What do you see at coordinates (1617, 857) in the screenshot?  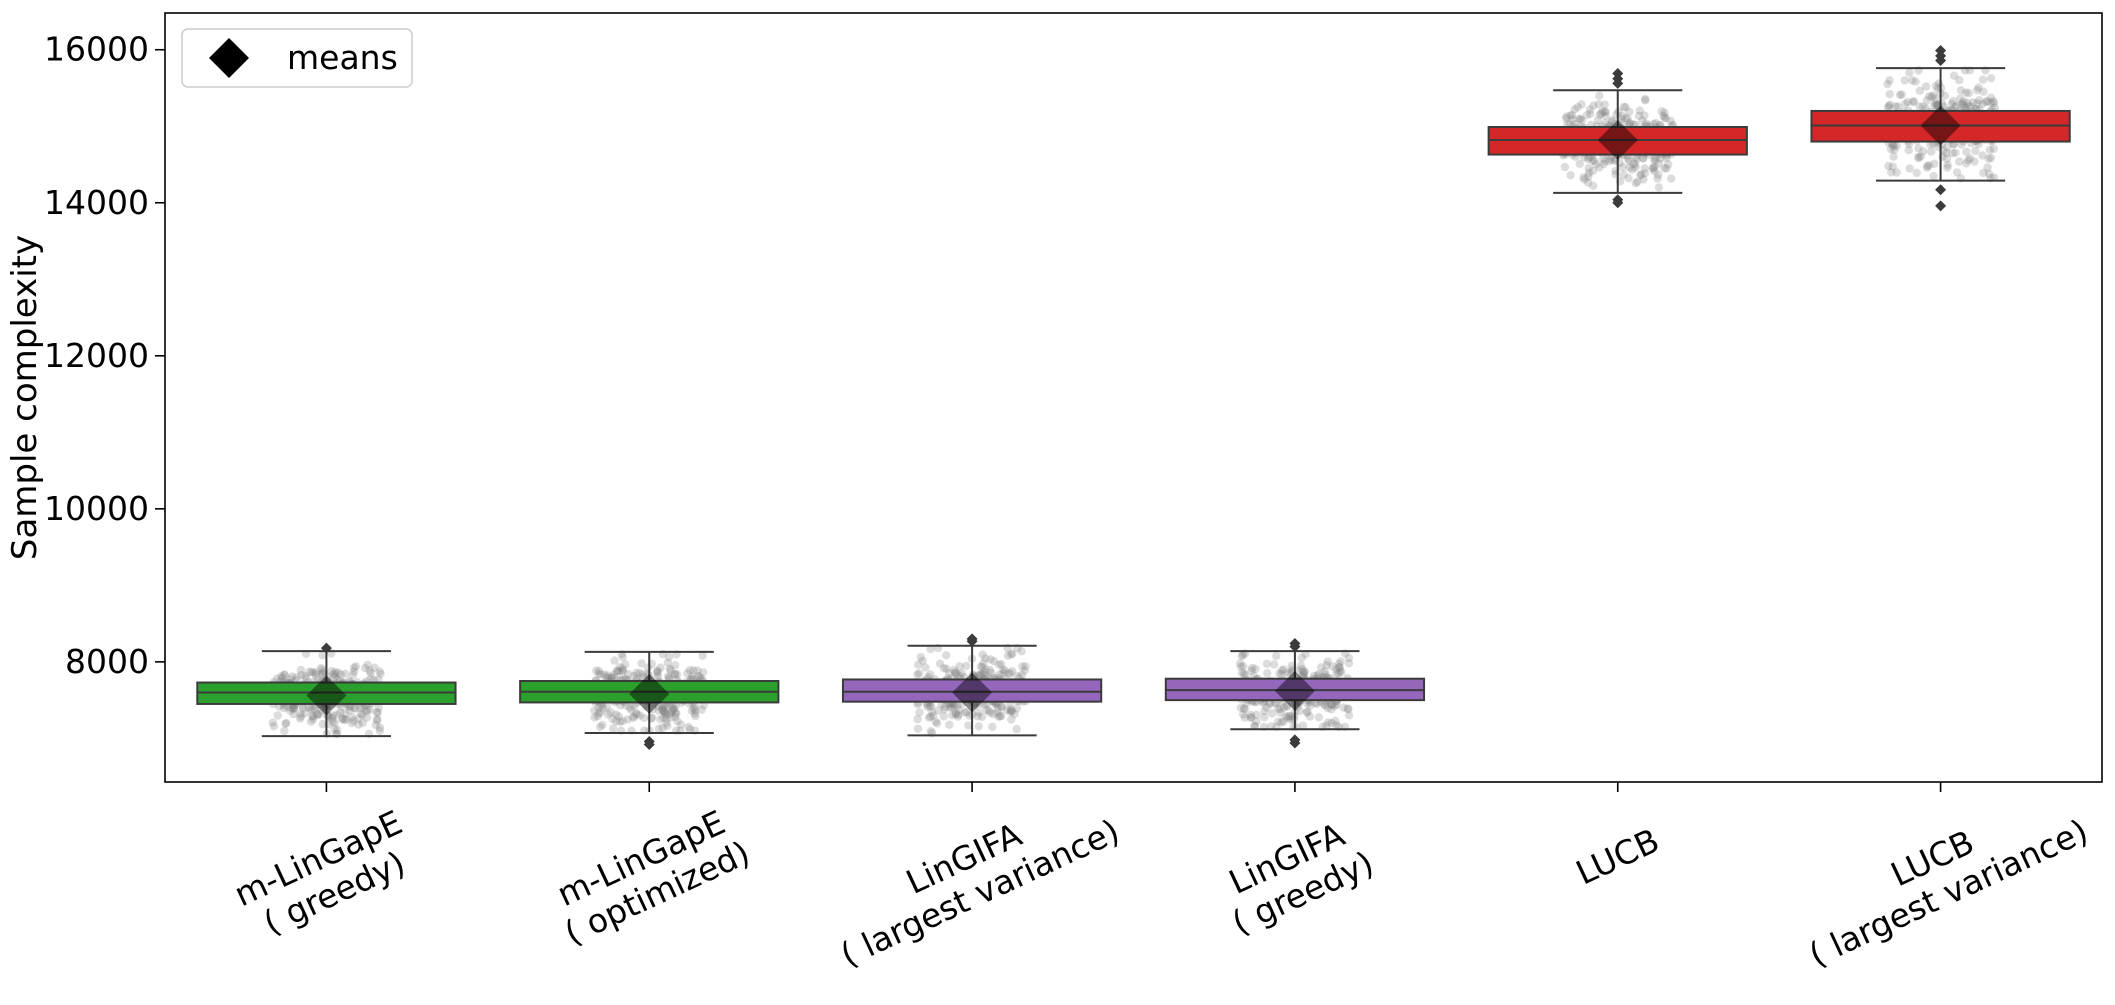 I see `x-tick-label-line: LUCB` at bounding box center [1617, 857].